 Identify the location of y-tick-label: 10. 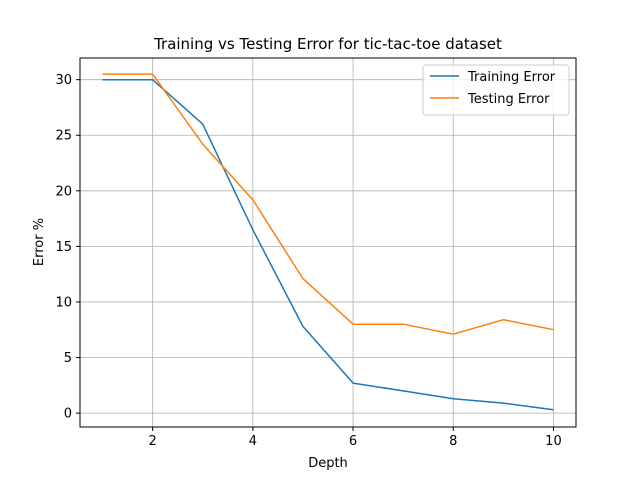
(63, 302).